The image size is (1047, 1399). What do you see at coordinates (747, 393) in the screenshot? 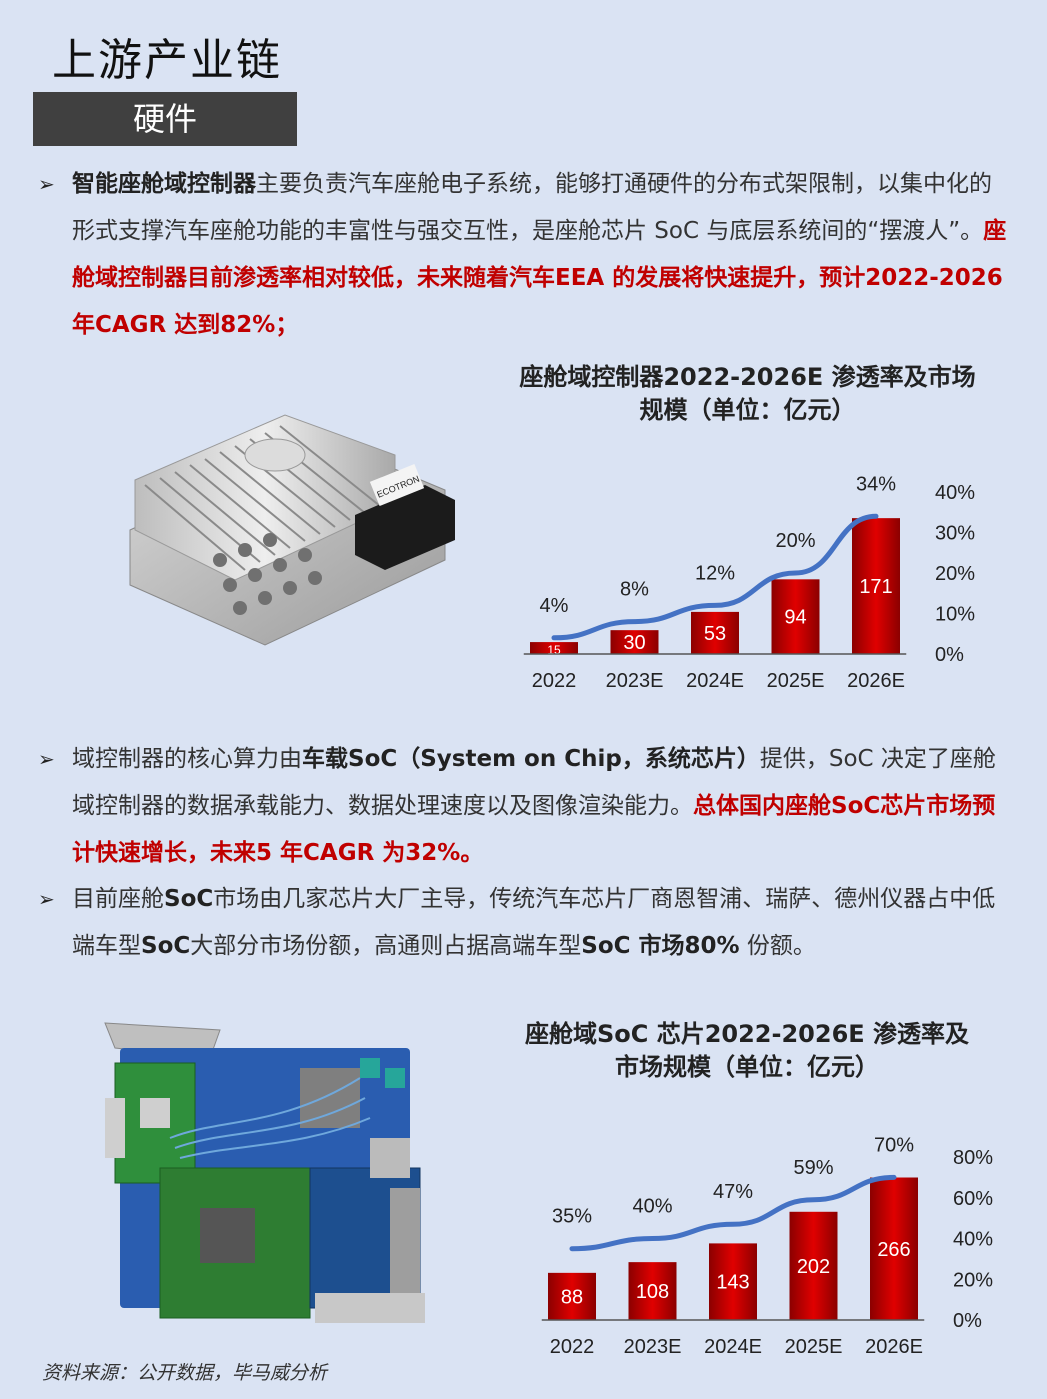
I see `chart1-title: 座舱域控制器2022-2026E 渗透率及市场规模（单位：亿元）` at bounding box center [747, 393].